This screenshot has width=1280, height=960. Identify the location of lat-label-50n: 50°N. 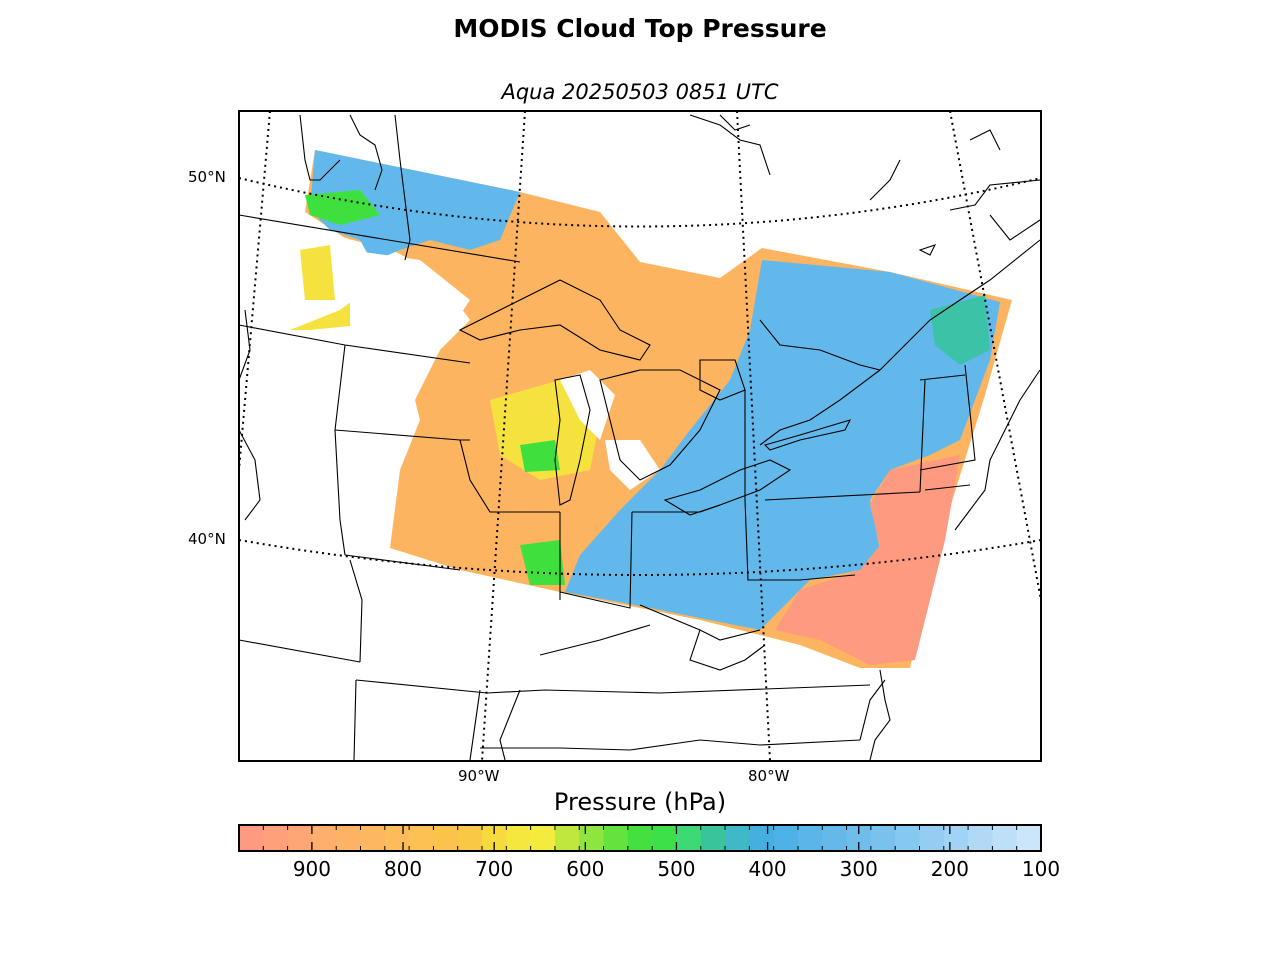
(207, 177).